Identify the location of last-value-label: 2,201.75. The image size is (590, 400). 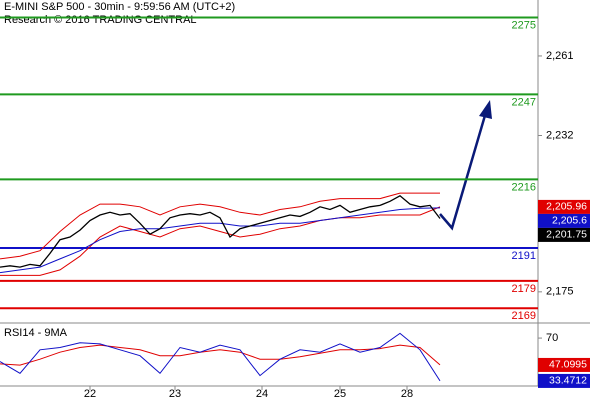
(566, 235).